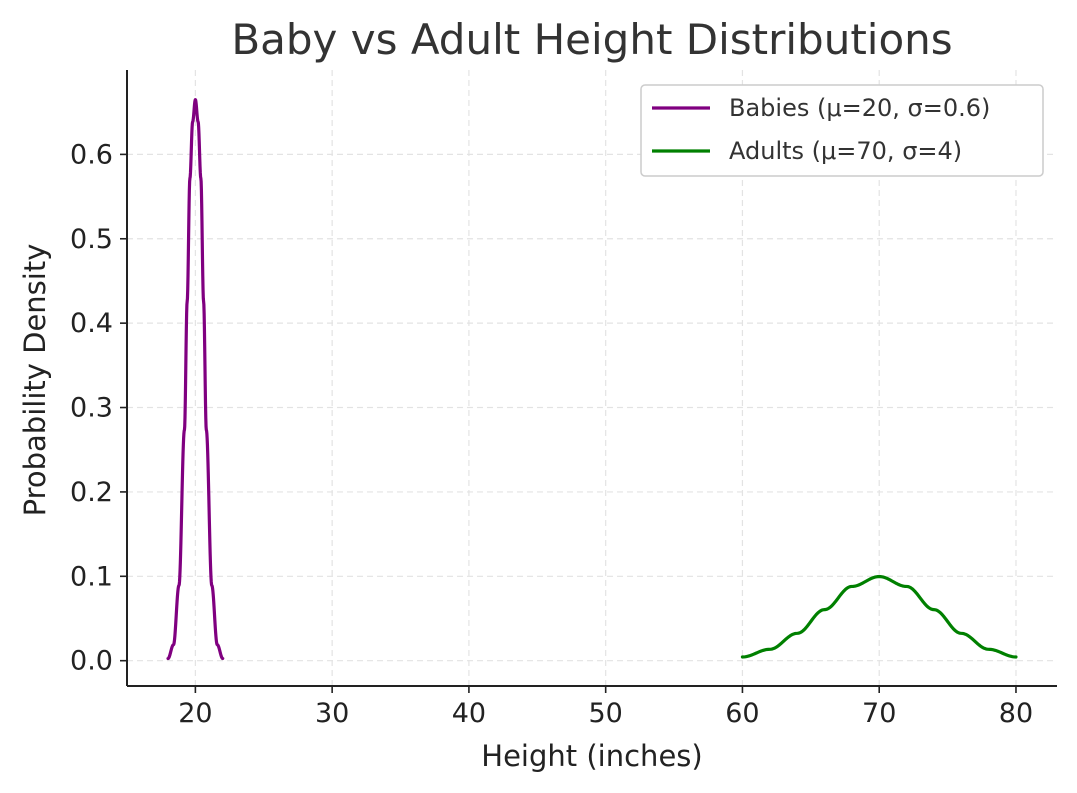 This screenshot has width=1077, height=793. I want to click on x-tick-label: 70, so click(879, 713).